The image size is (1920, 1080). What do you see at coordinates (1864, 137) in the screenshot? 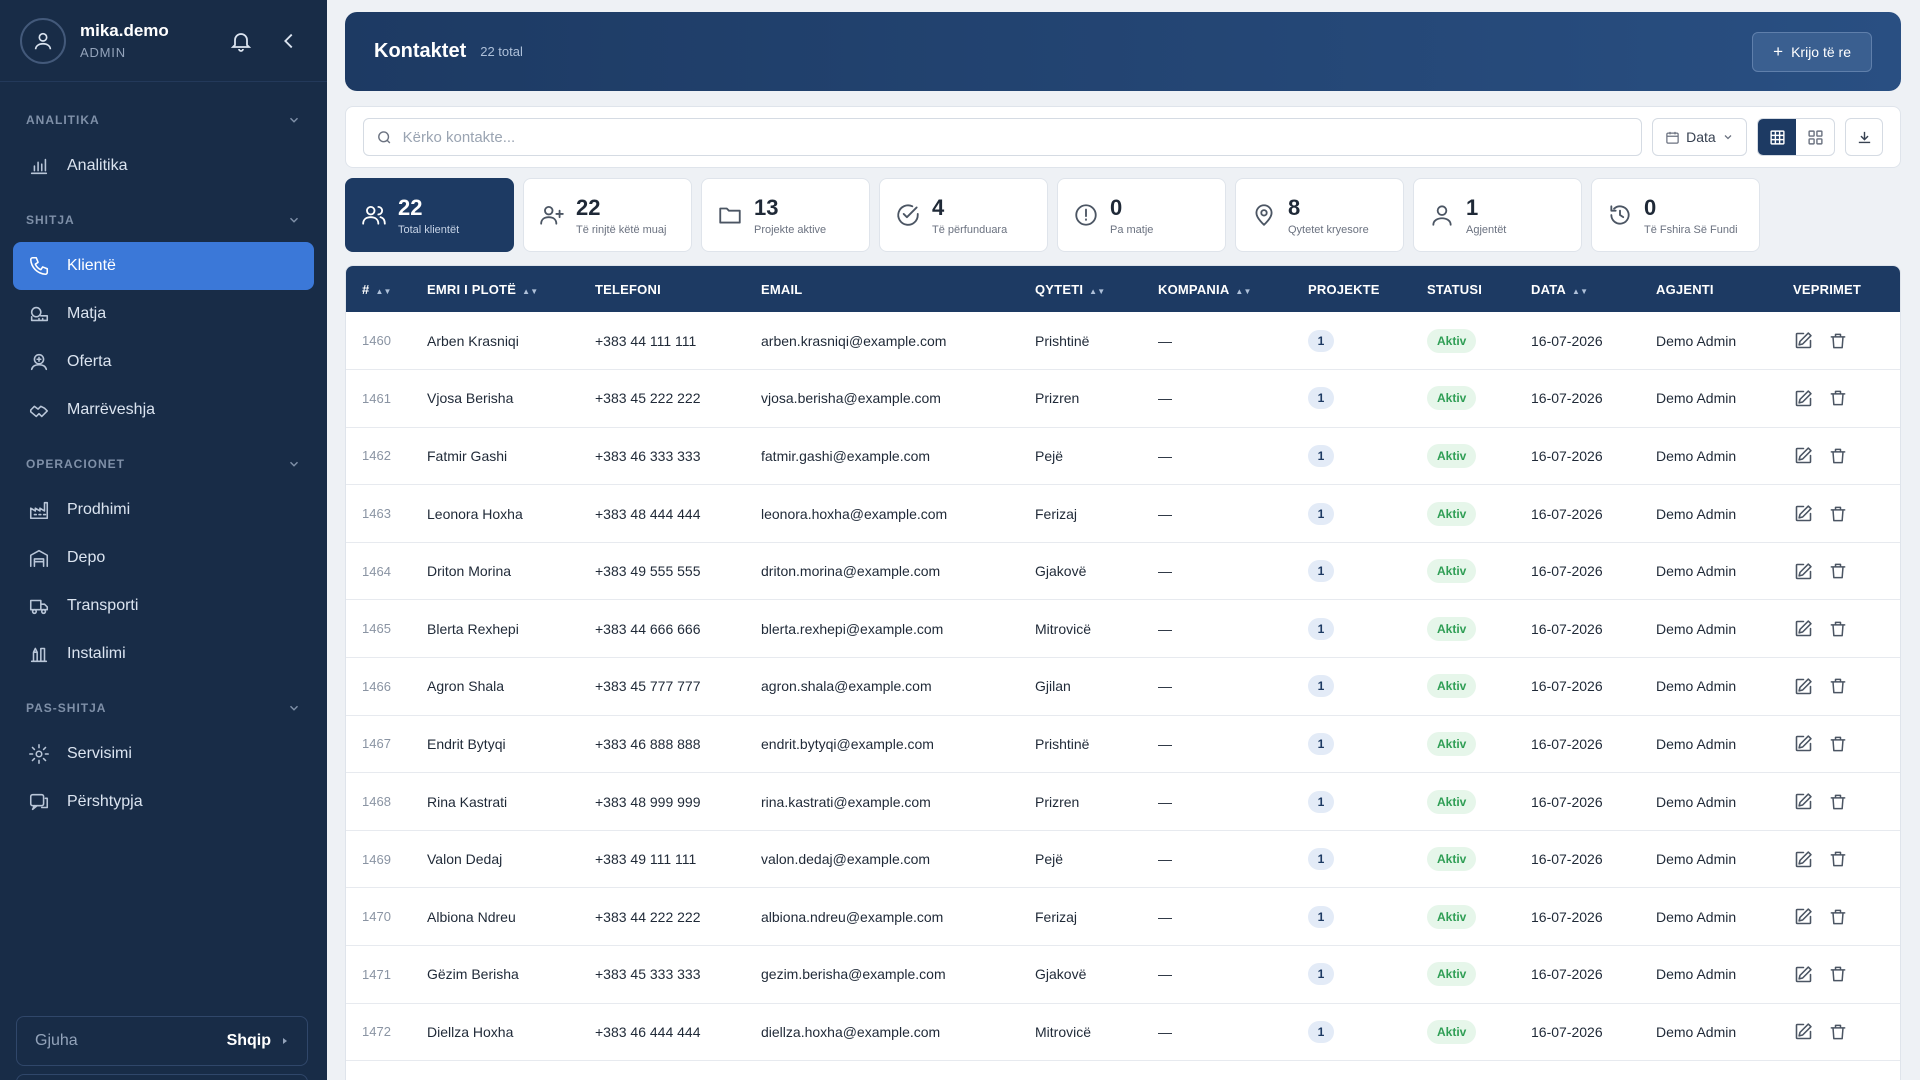
I see `download-button` at bounding box center [1864, 137].